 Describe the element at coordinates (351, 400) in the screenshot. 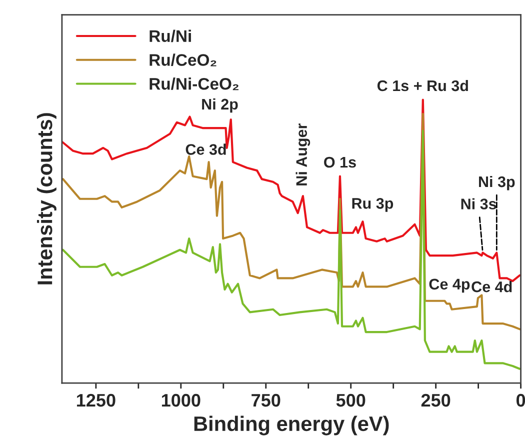

I see `x-tick-label: 500` at that location.